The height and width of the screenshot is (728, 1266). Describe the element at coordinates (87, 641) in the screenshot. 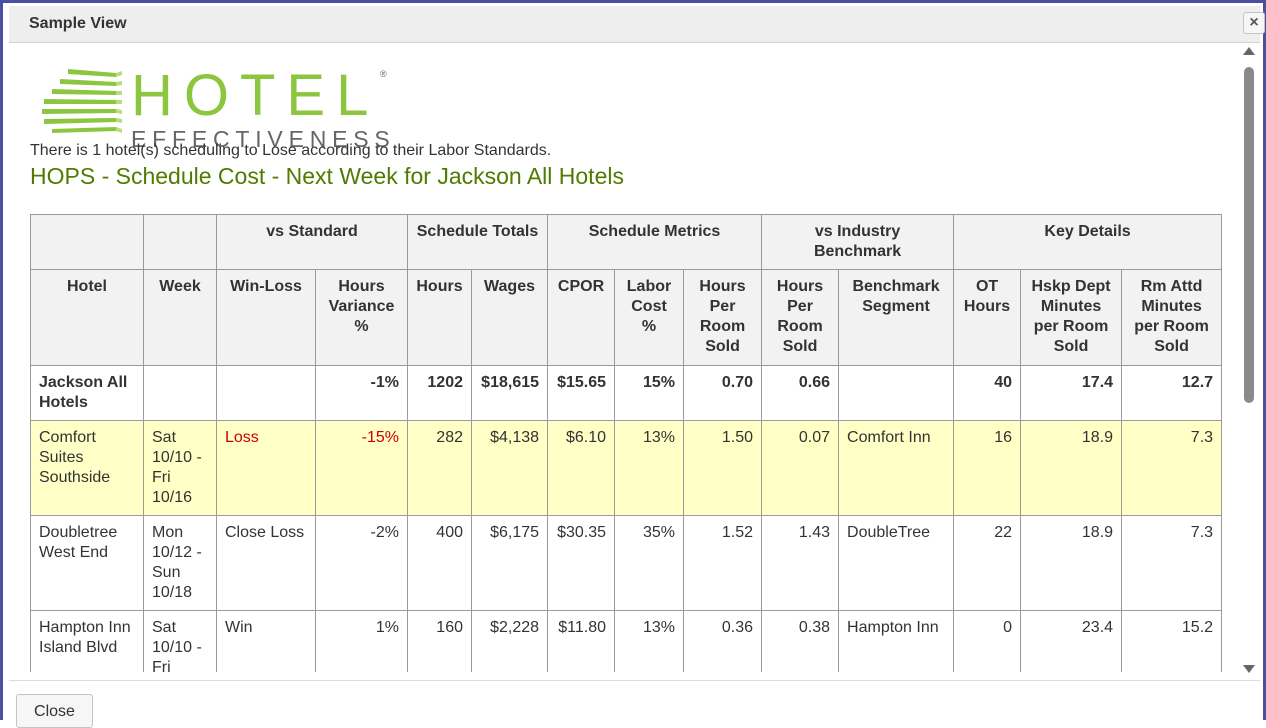

I see `cell-hotel: Hampton Inn Island Blvd` at that location.